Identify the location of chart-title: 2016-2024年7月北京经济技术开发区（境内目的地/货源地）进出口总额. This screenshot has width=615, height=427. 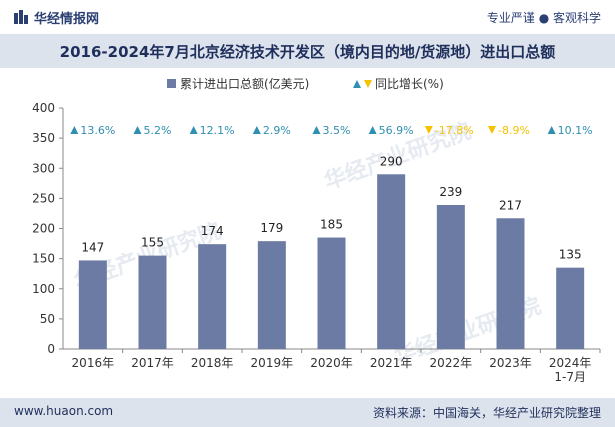
(307, 51).